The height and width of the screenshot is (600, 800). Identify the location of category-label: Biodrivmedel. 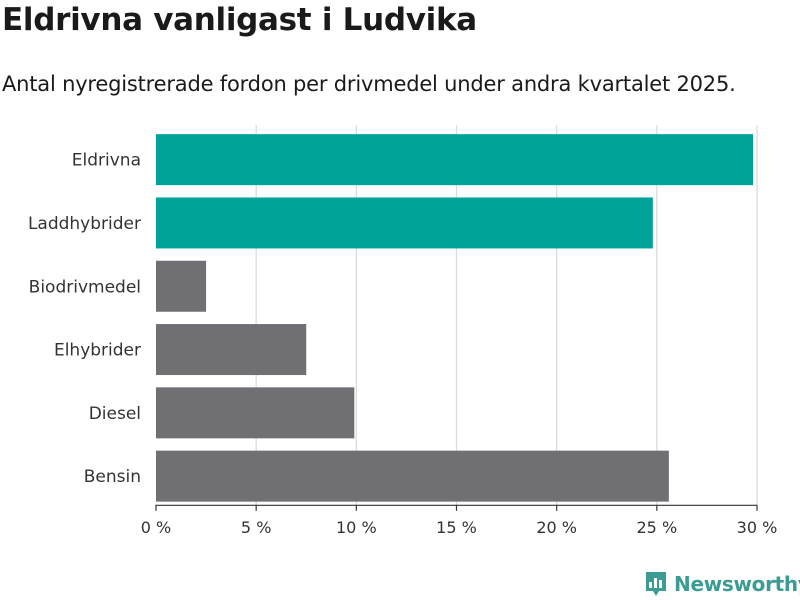
(85, 287).